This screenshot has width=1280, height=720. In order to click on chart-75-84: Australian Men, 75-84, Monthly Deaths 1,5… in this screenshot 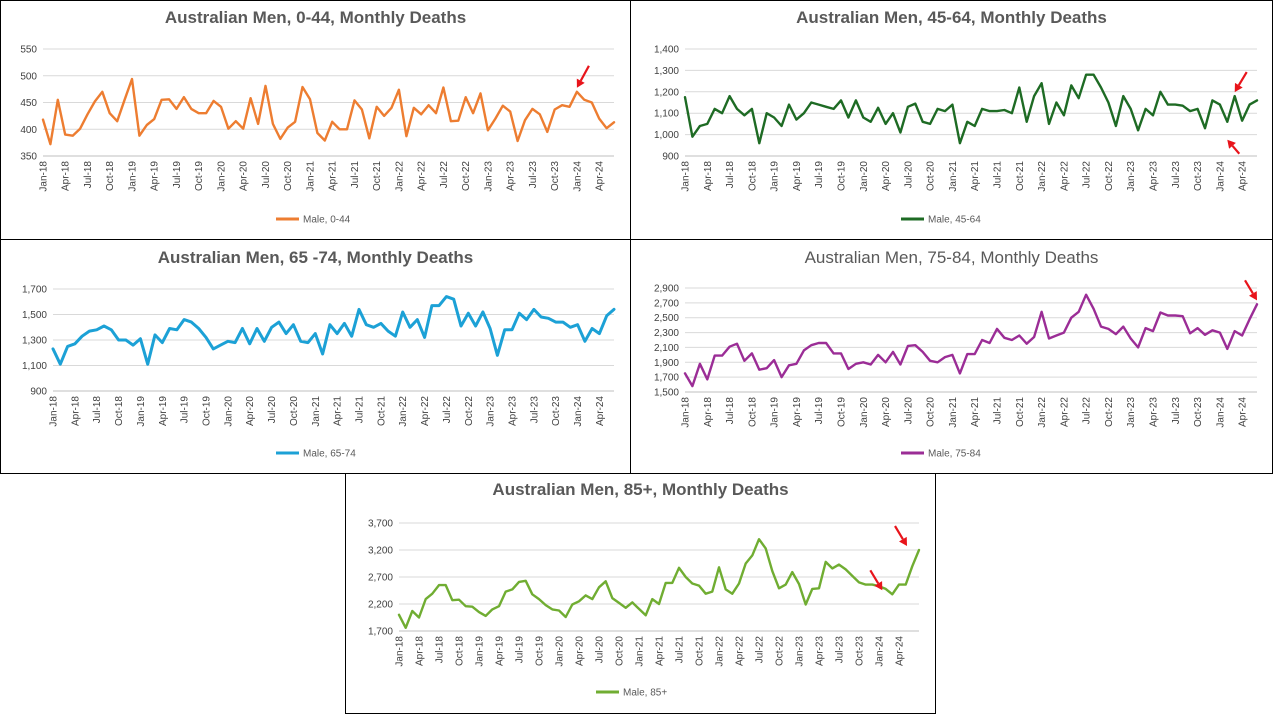, I will do `click(956, 354)`.